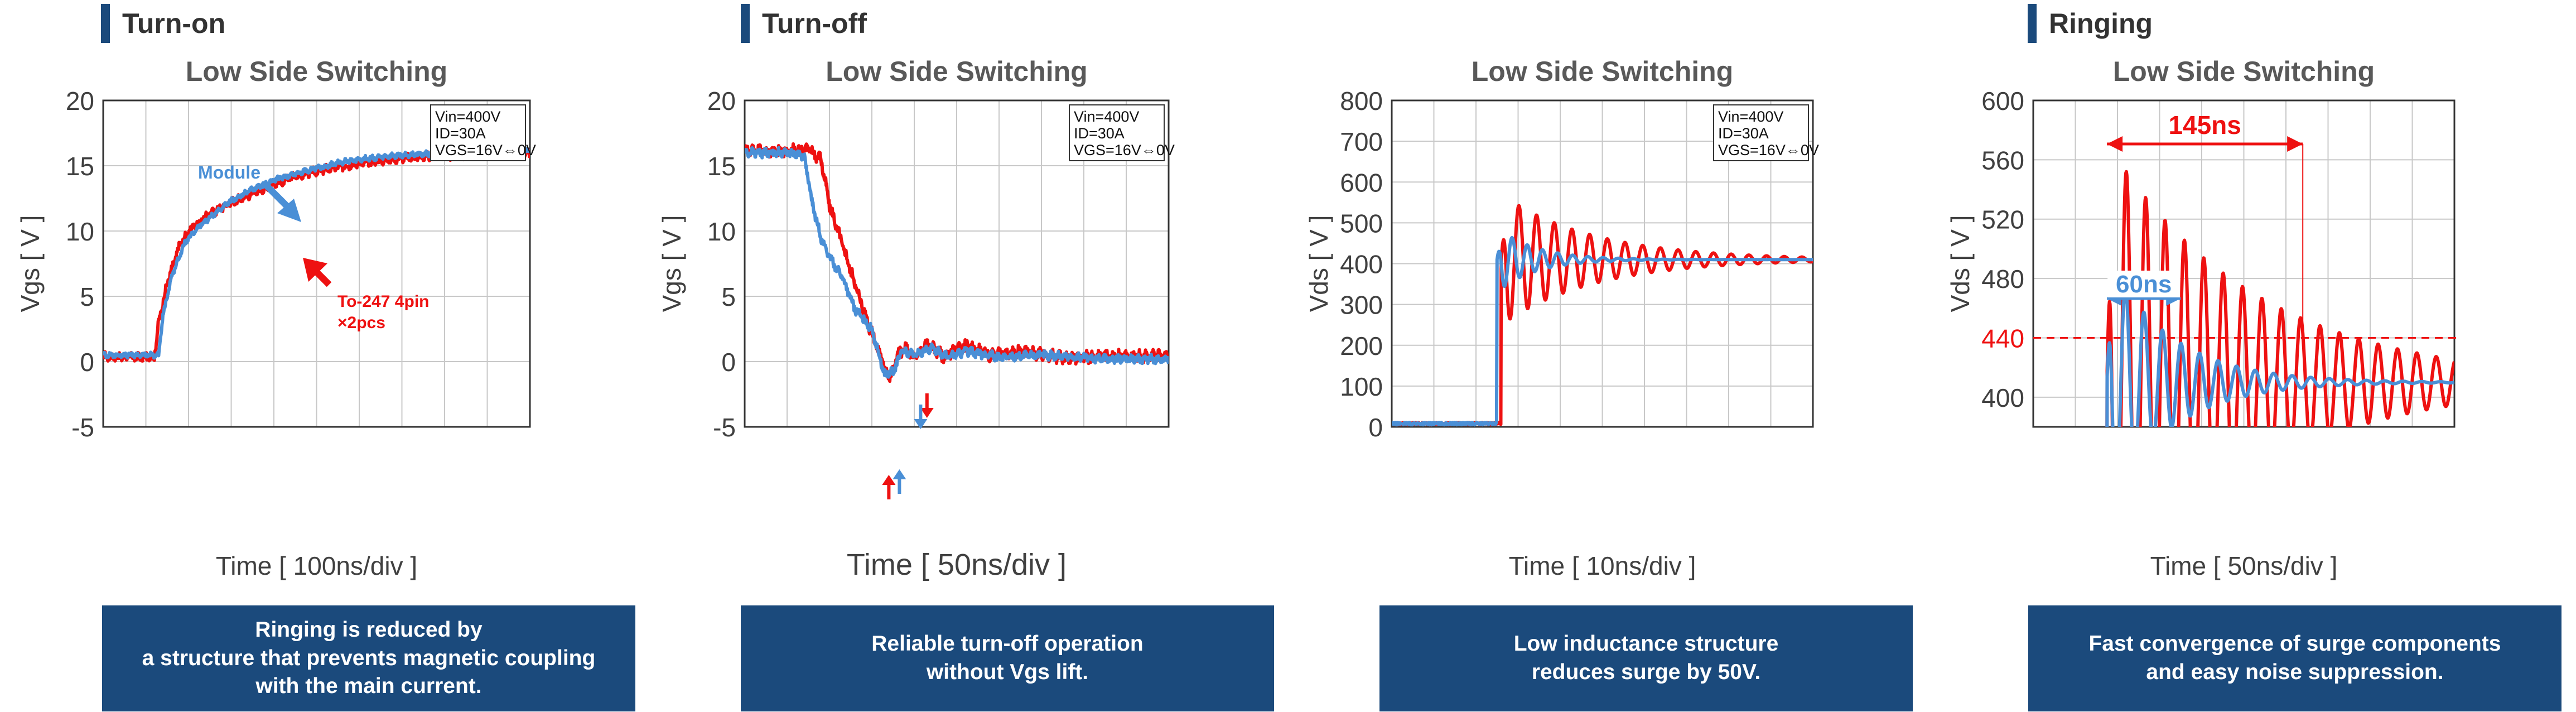 The height and width of the screenshot is (712, 2576). Describe the element at coordinates (229, 172) in the screenshot. I see `module-label: Module` at that location.